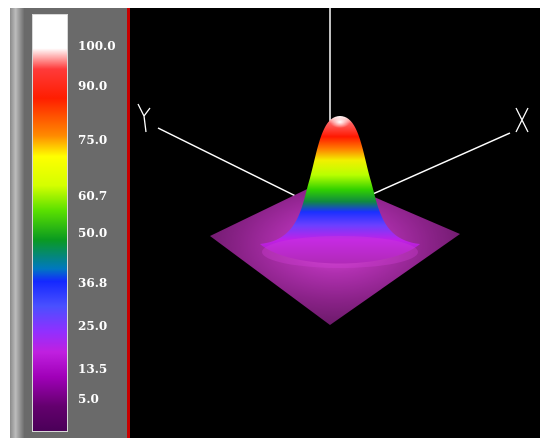  Describe the element at coordinates (88, 399) in the screenshot. I see `colorbar-tick-label: 5.0` at that location.